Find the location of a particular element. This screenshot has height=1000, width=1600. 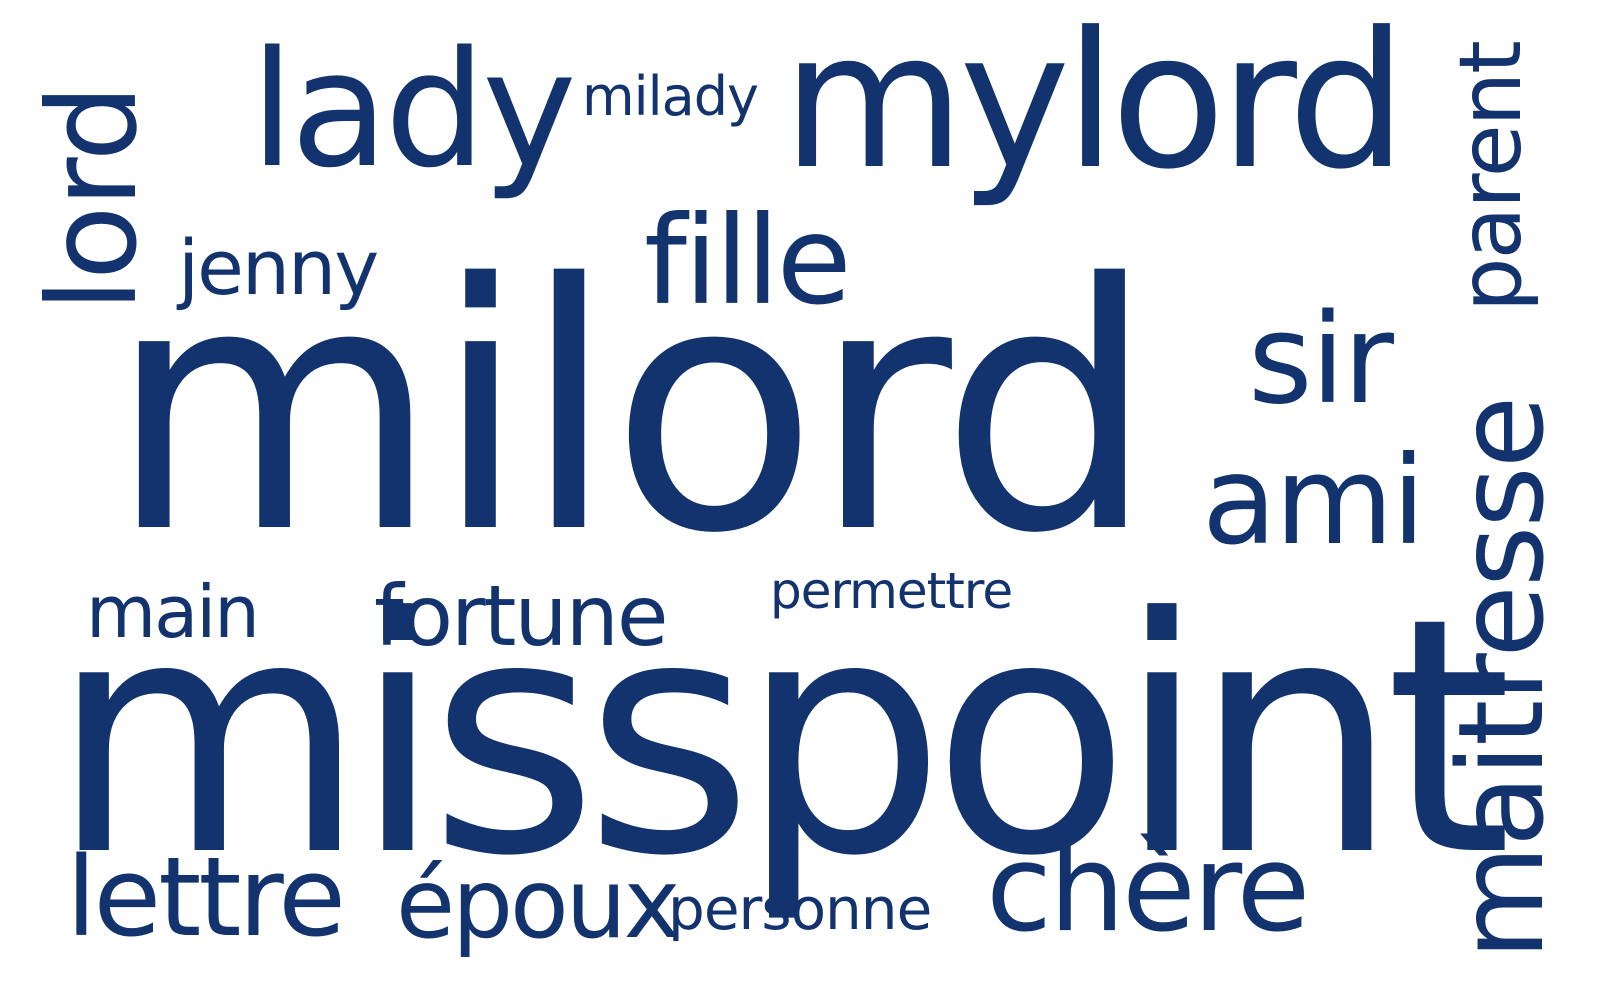

word-mylord: mylord is located at coordinates (1094, 105).